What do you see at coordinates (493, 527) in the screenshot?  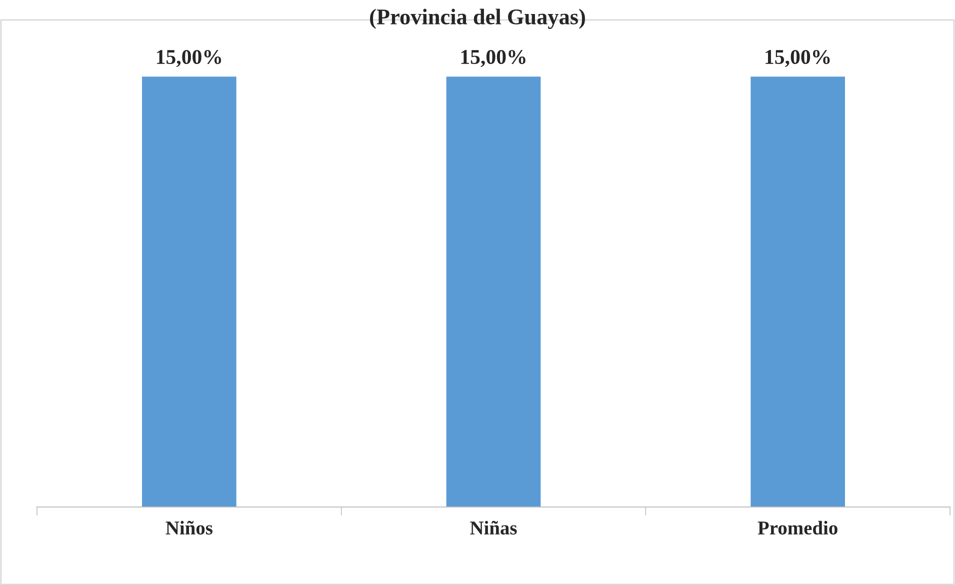 I see `x-tick-label: Niñas` at bounding box center [493, 527].